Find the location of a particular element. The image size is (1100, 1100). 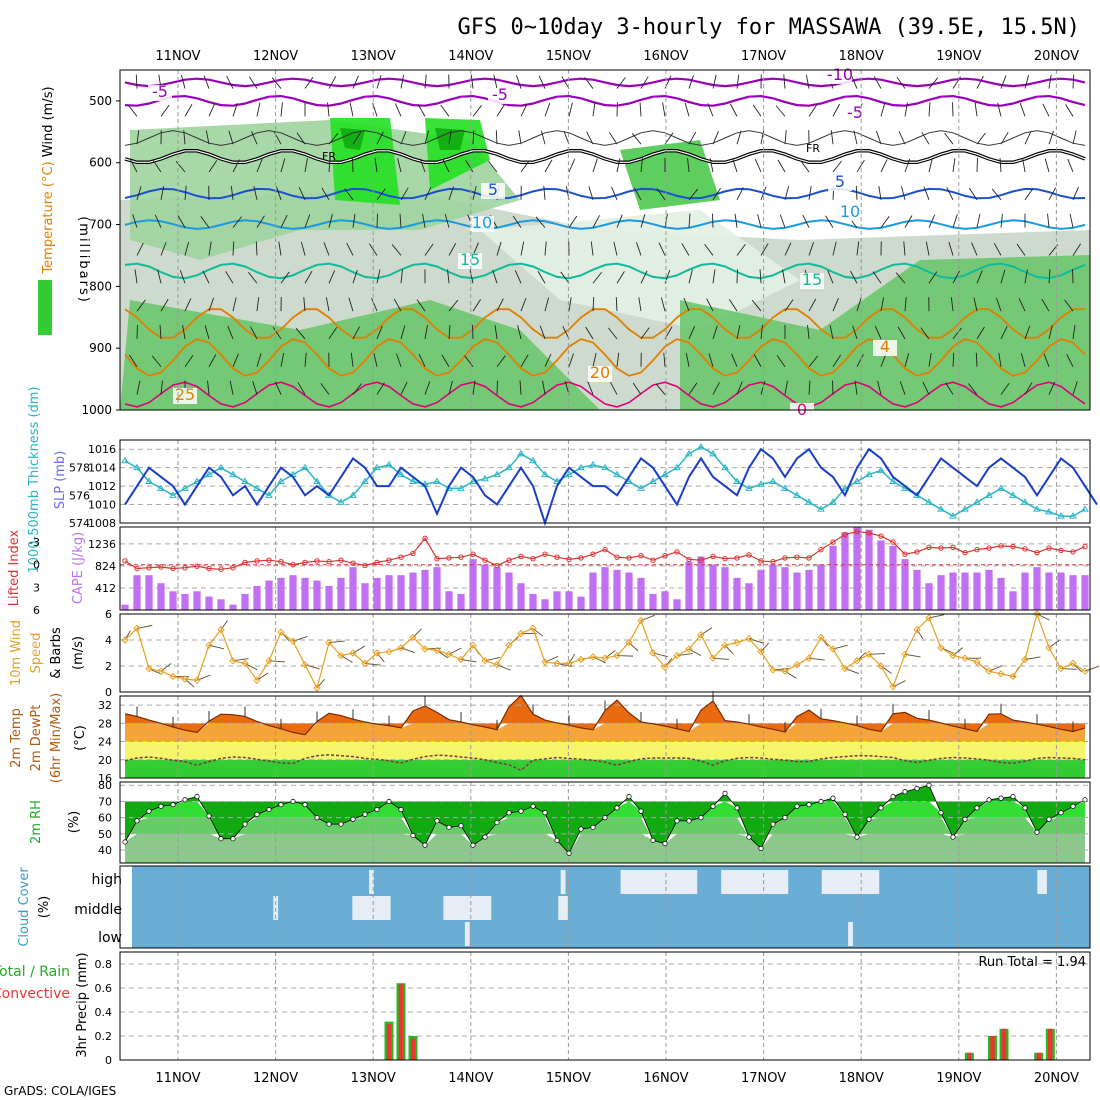

cloud-cell is located at coordinates (1042, 882).